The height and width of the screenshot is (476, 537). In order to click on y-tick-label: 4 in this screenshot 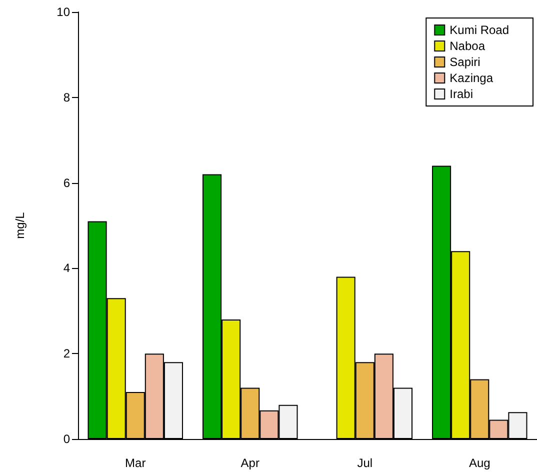, I will do `click(66, 268)`.